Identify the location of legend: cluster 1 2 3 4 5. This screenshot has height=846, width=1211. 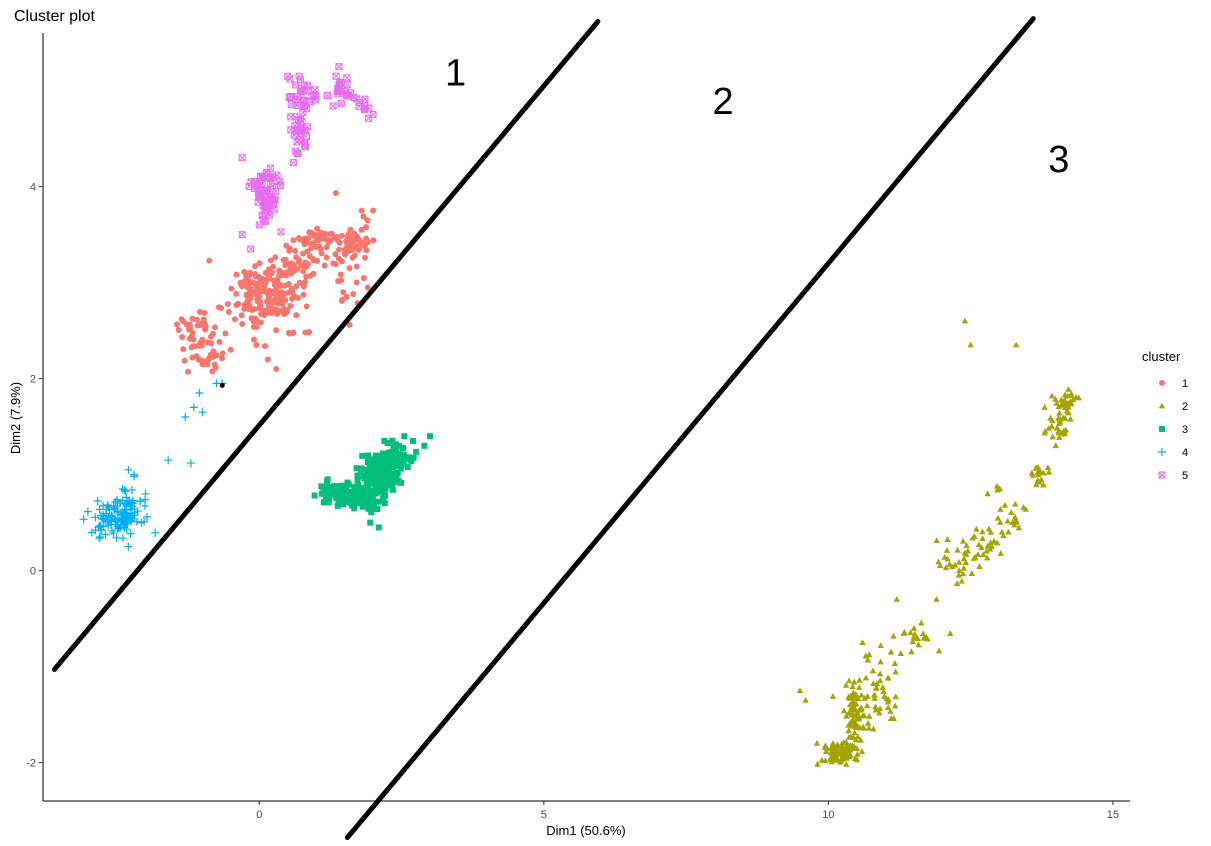
(1165, 415).